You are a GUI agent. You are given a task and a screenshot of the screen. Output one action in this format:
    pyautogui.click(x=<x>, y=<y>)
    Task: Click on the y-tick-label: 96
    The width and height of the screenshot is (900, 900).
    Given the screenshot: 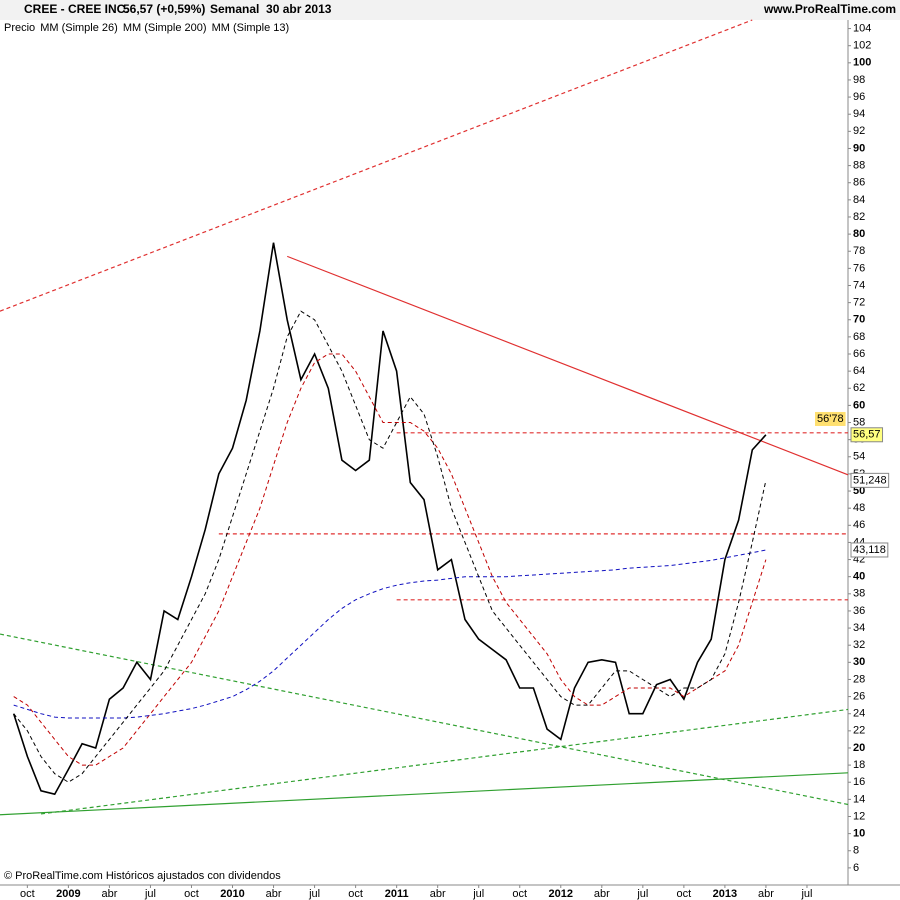 What is the action you would take?
    pyautogui.click(x=859, y=97)
    